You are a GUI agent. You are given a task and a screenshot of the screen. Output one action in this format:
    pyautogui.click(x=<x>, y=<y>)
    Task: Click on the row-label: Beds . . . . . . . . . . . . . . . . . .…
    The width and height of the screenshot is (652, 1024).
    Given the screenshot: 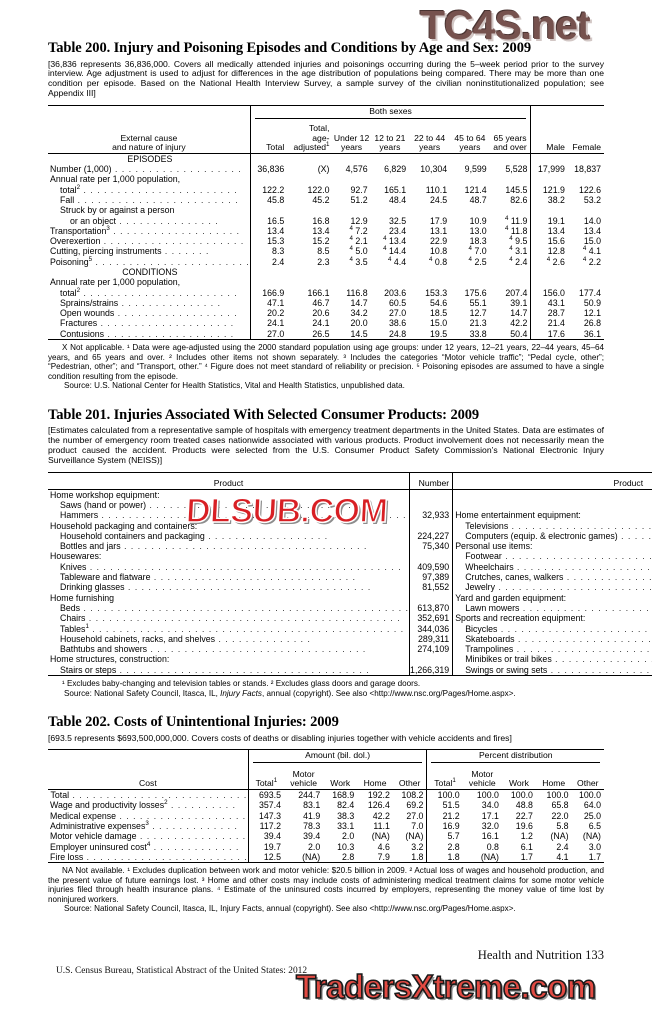 What is the action you would take?
    pyautogui.click(x=235, y=607)
    